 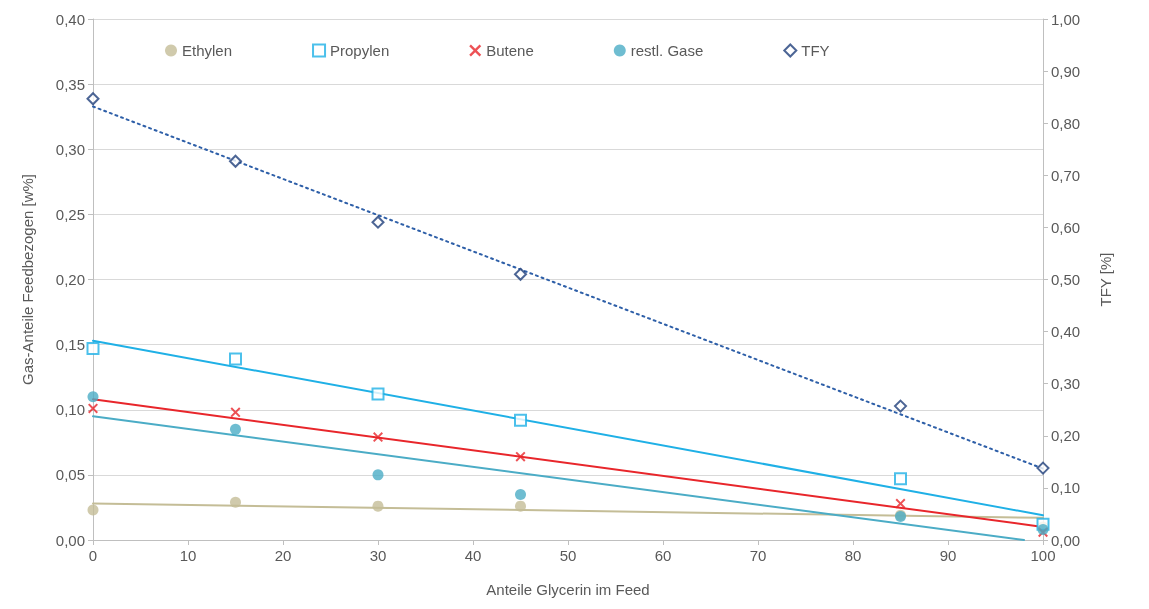 What do you see at coordinates (1066, 540) in the screenshot?
I see `y2-tick-label: 0,00` at bounding box center [1066, 540].